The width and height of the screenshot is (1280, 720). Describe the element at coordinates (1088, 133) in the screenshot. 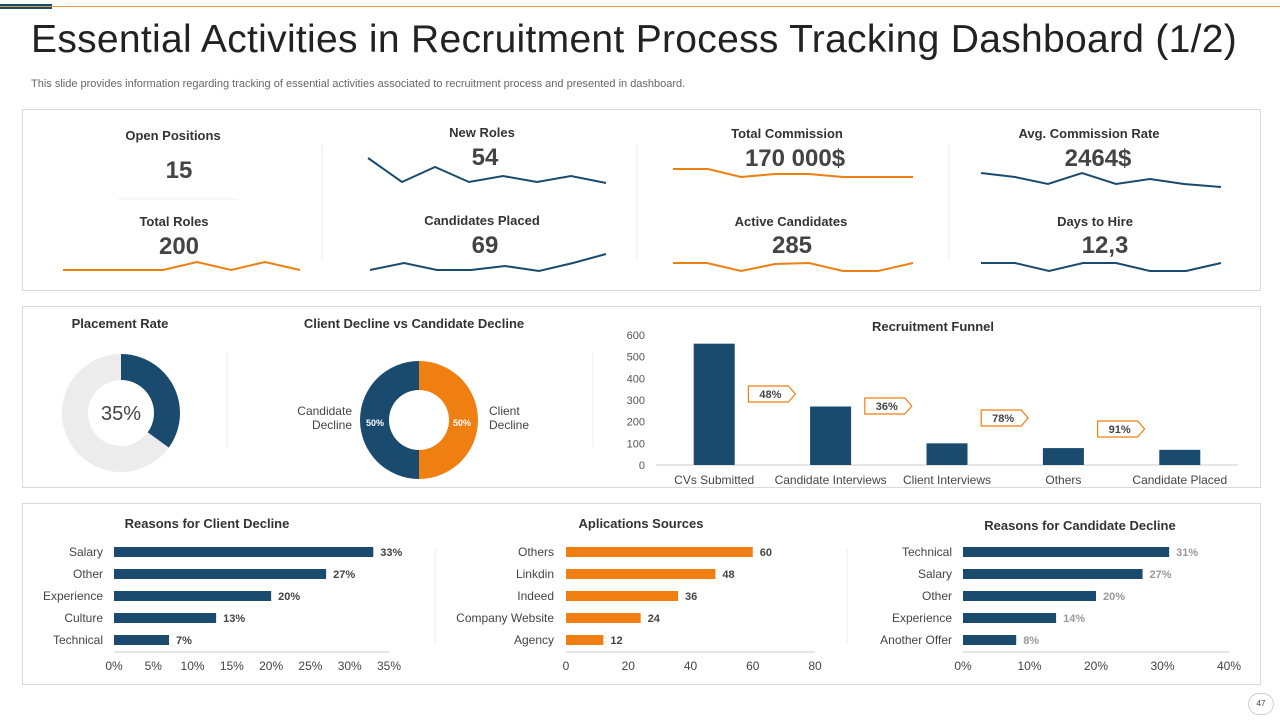

I see `kpi-label-avg-commission: Avg. Commission Rate` at that location.